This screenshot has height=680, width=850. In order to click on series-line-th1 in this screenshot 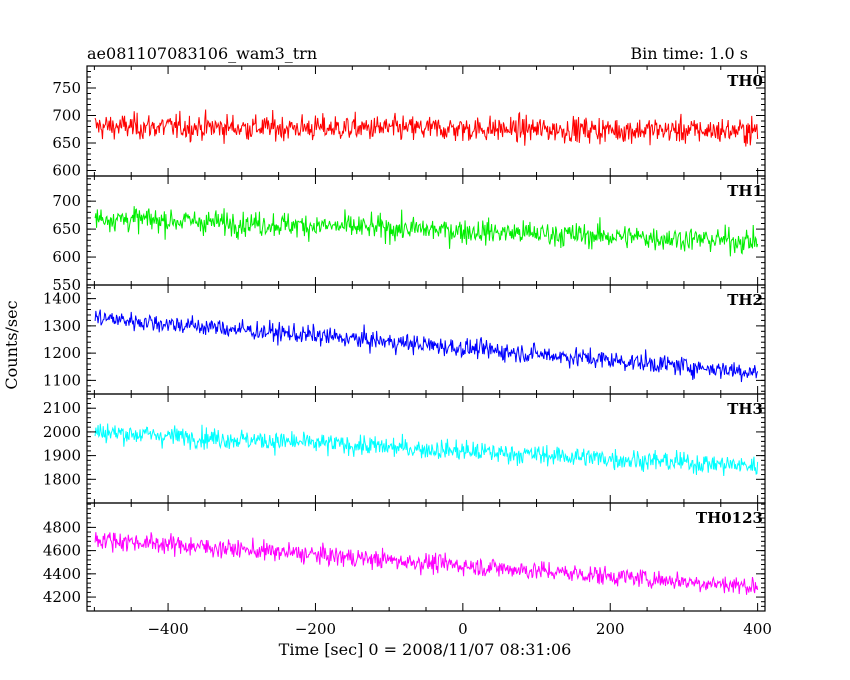, I will do `click(426, 231)`.